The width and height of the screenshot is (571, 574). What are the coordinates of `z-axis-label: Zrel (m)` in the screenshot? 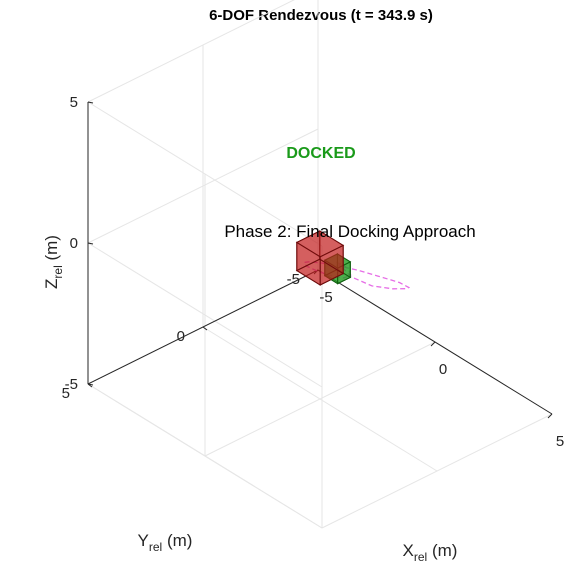 It's located at (53, 262).